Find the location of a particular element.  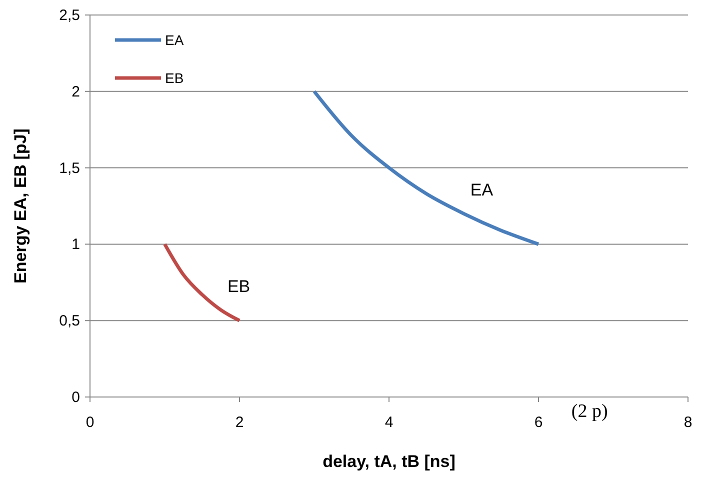

y-tick-label: 1 is located at coordinates (76, 245).